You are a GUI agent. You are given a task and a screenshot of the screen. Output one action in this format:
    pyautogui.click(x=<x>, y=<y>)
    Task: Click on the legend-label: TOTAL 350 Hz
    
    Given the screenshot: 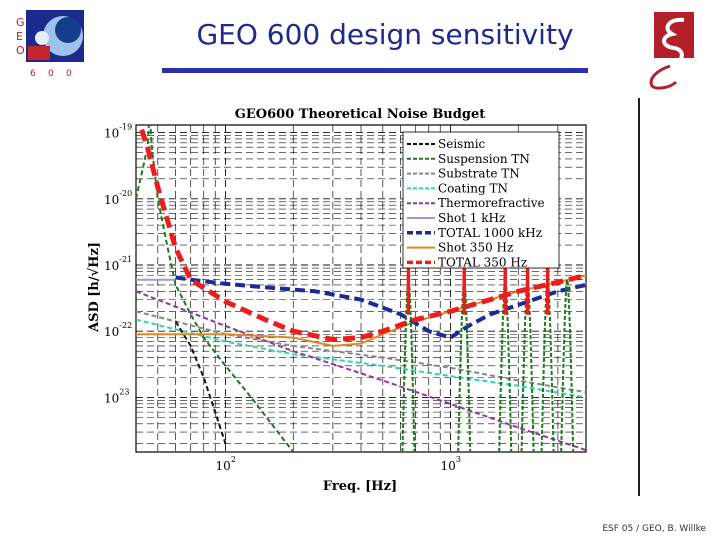 What is the action you would take?
    pyautogui.click(x=482, y=262)
    